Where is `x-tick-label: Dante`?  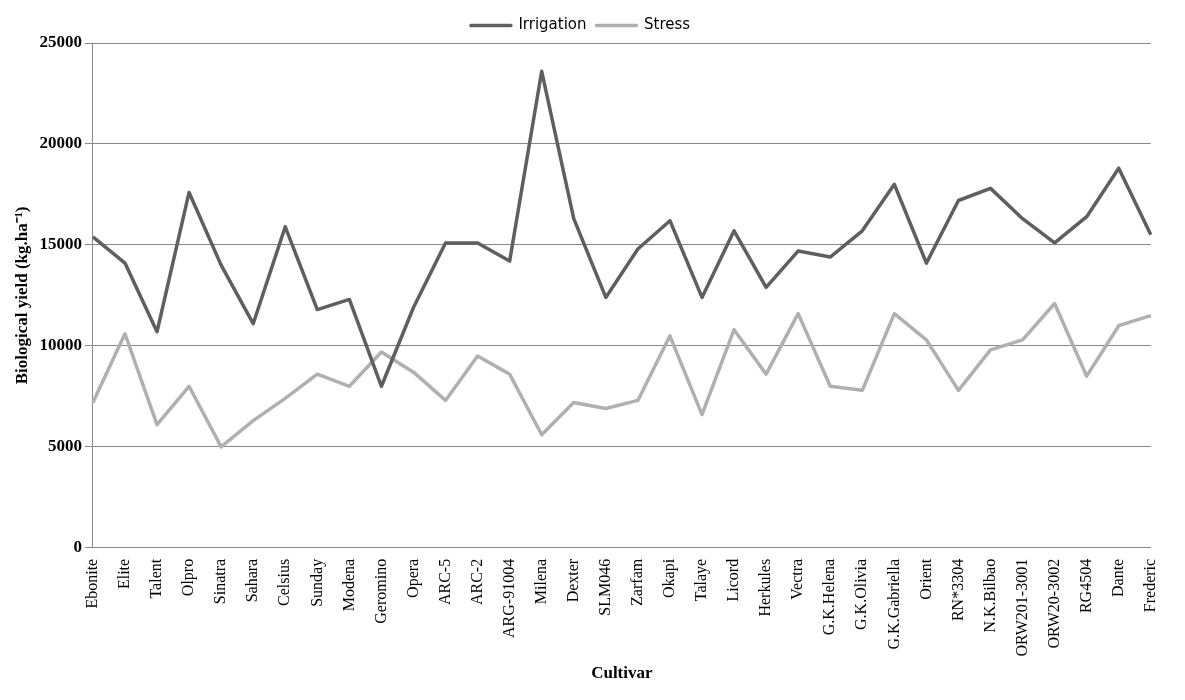 x-tick-label: Dante is located at coordinates (1117, 578).